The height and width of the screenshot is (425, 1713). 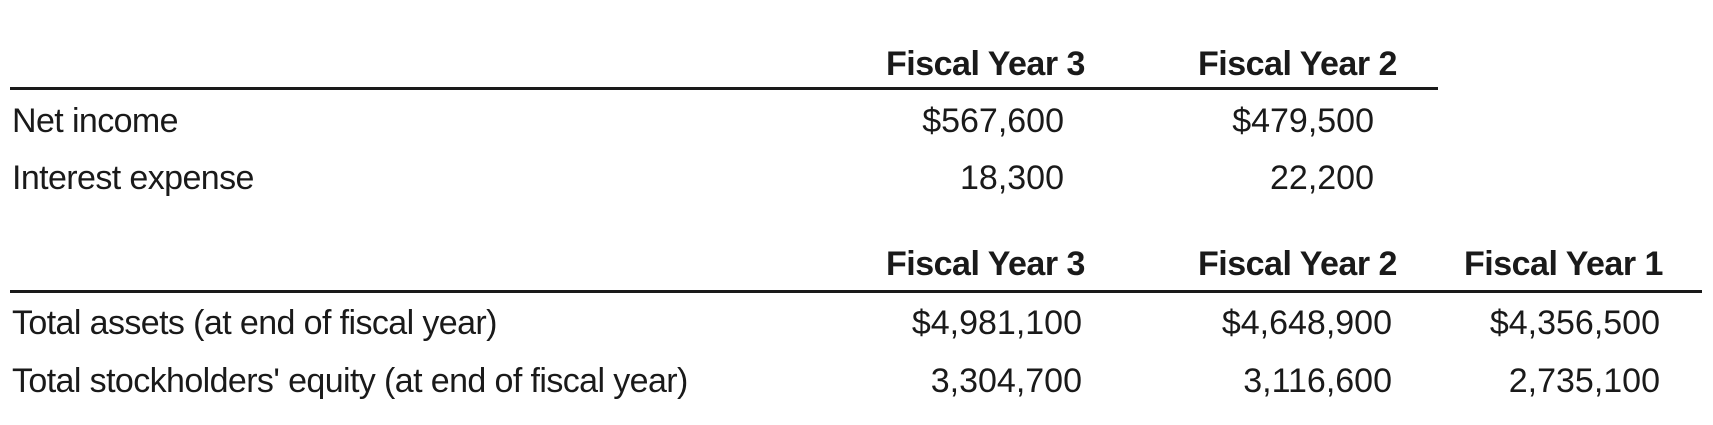 What do you see at coordinates (1584, 381) in the screenshot?
I see `table2-cell-total-equity-fy1: 2,735,100` at bounding box center [1584, 381].